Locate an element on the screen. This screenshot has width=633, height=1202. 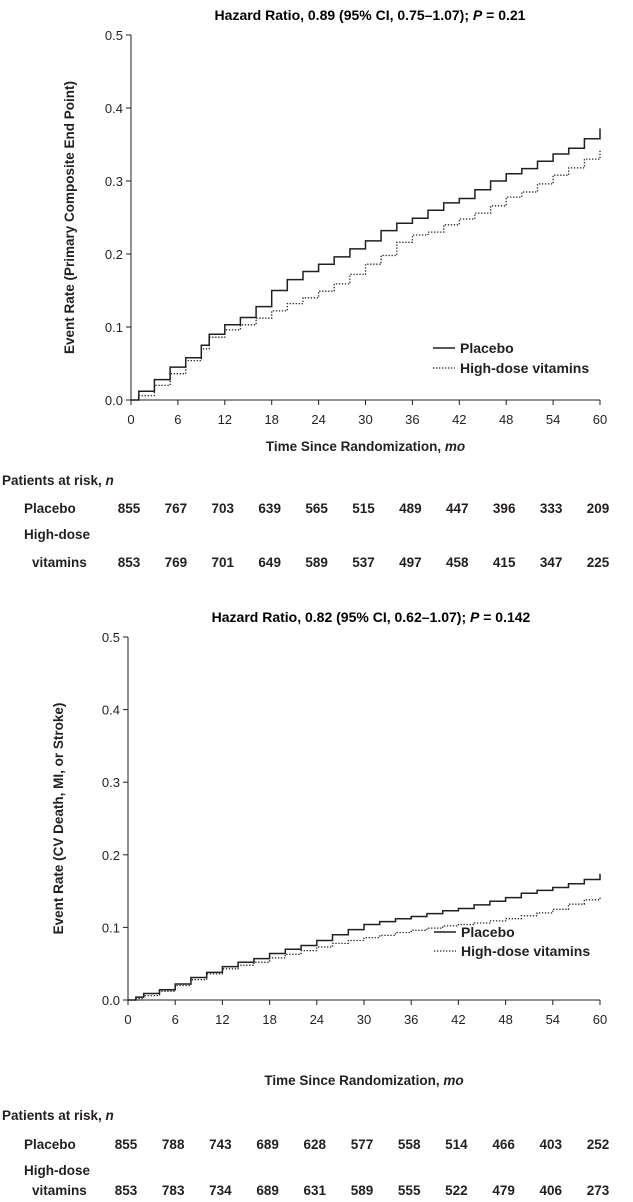
series-line-placebo is located at coordinates (364, 937).